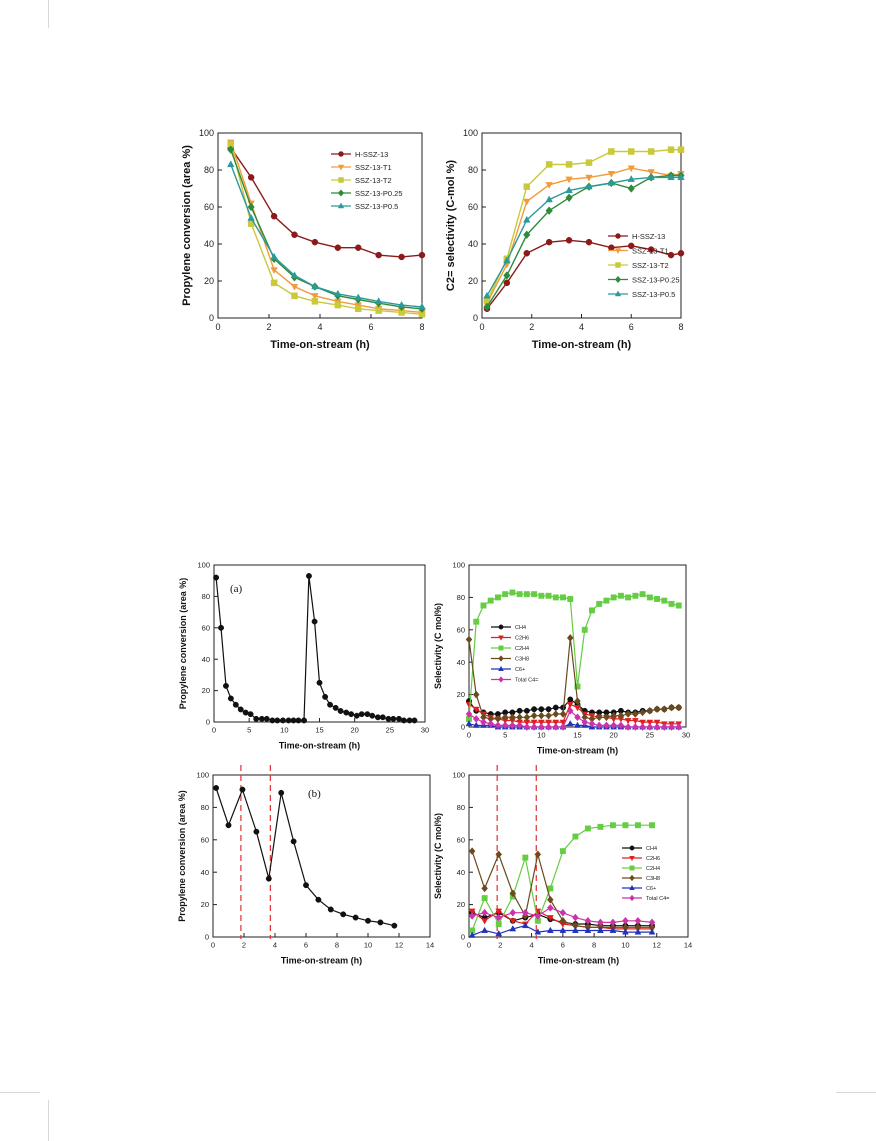 This screenshot has width=876, height=1141. What do you see at coordinates (206, 659) in the screenshot?
I see `y-tick-label: 40` at bounding box center [206, 659].